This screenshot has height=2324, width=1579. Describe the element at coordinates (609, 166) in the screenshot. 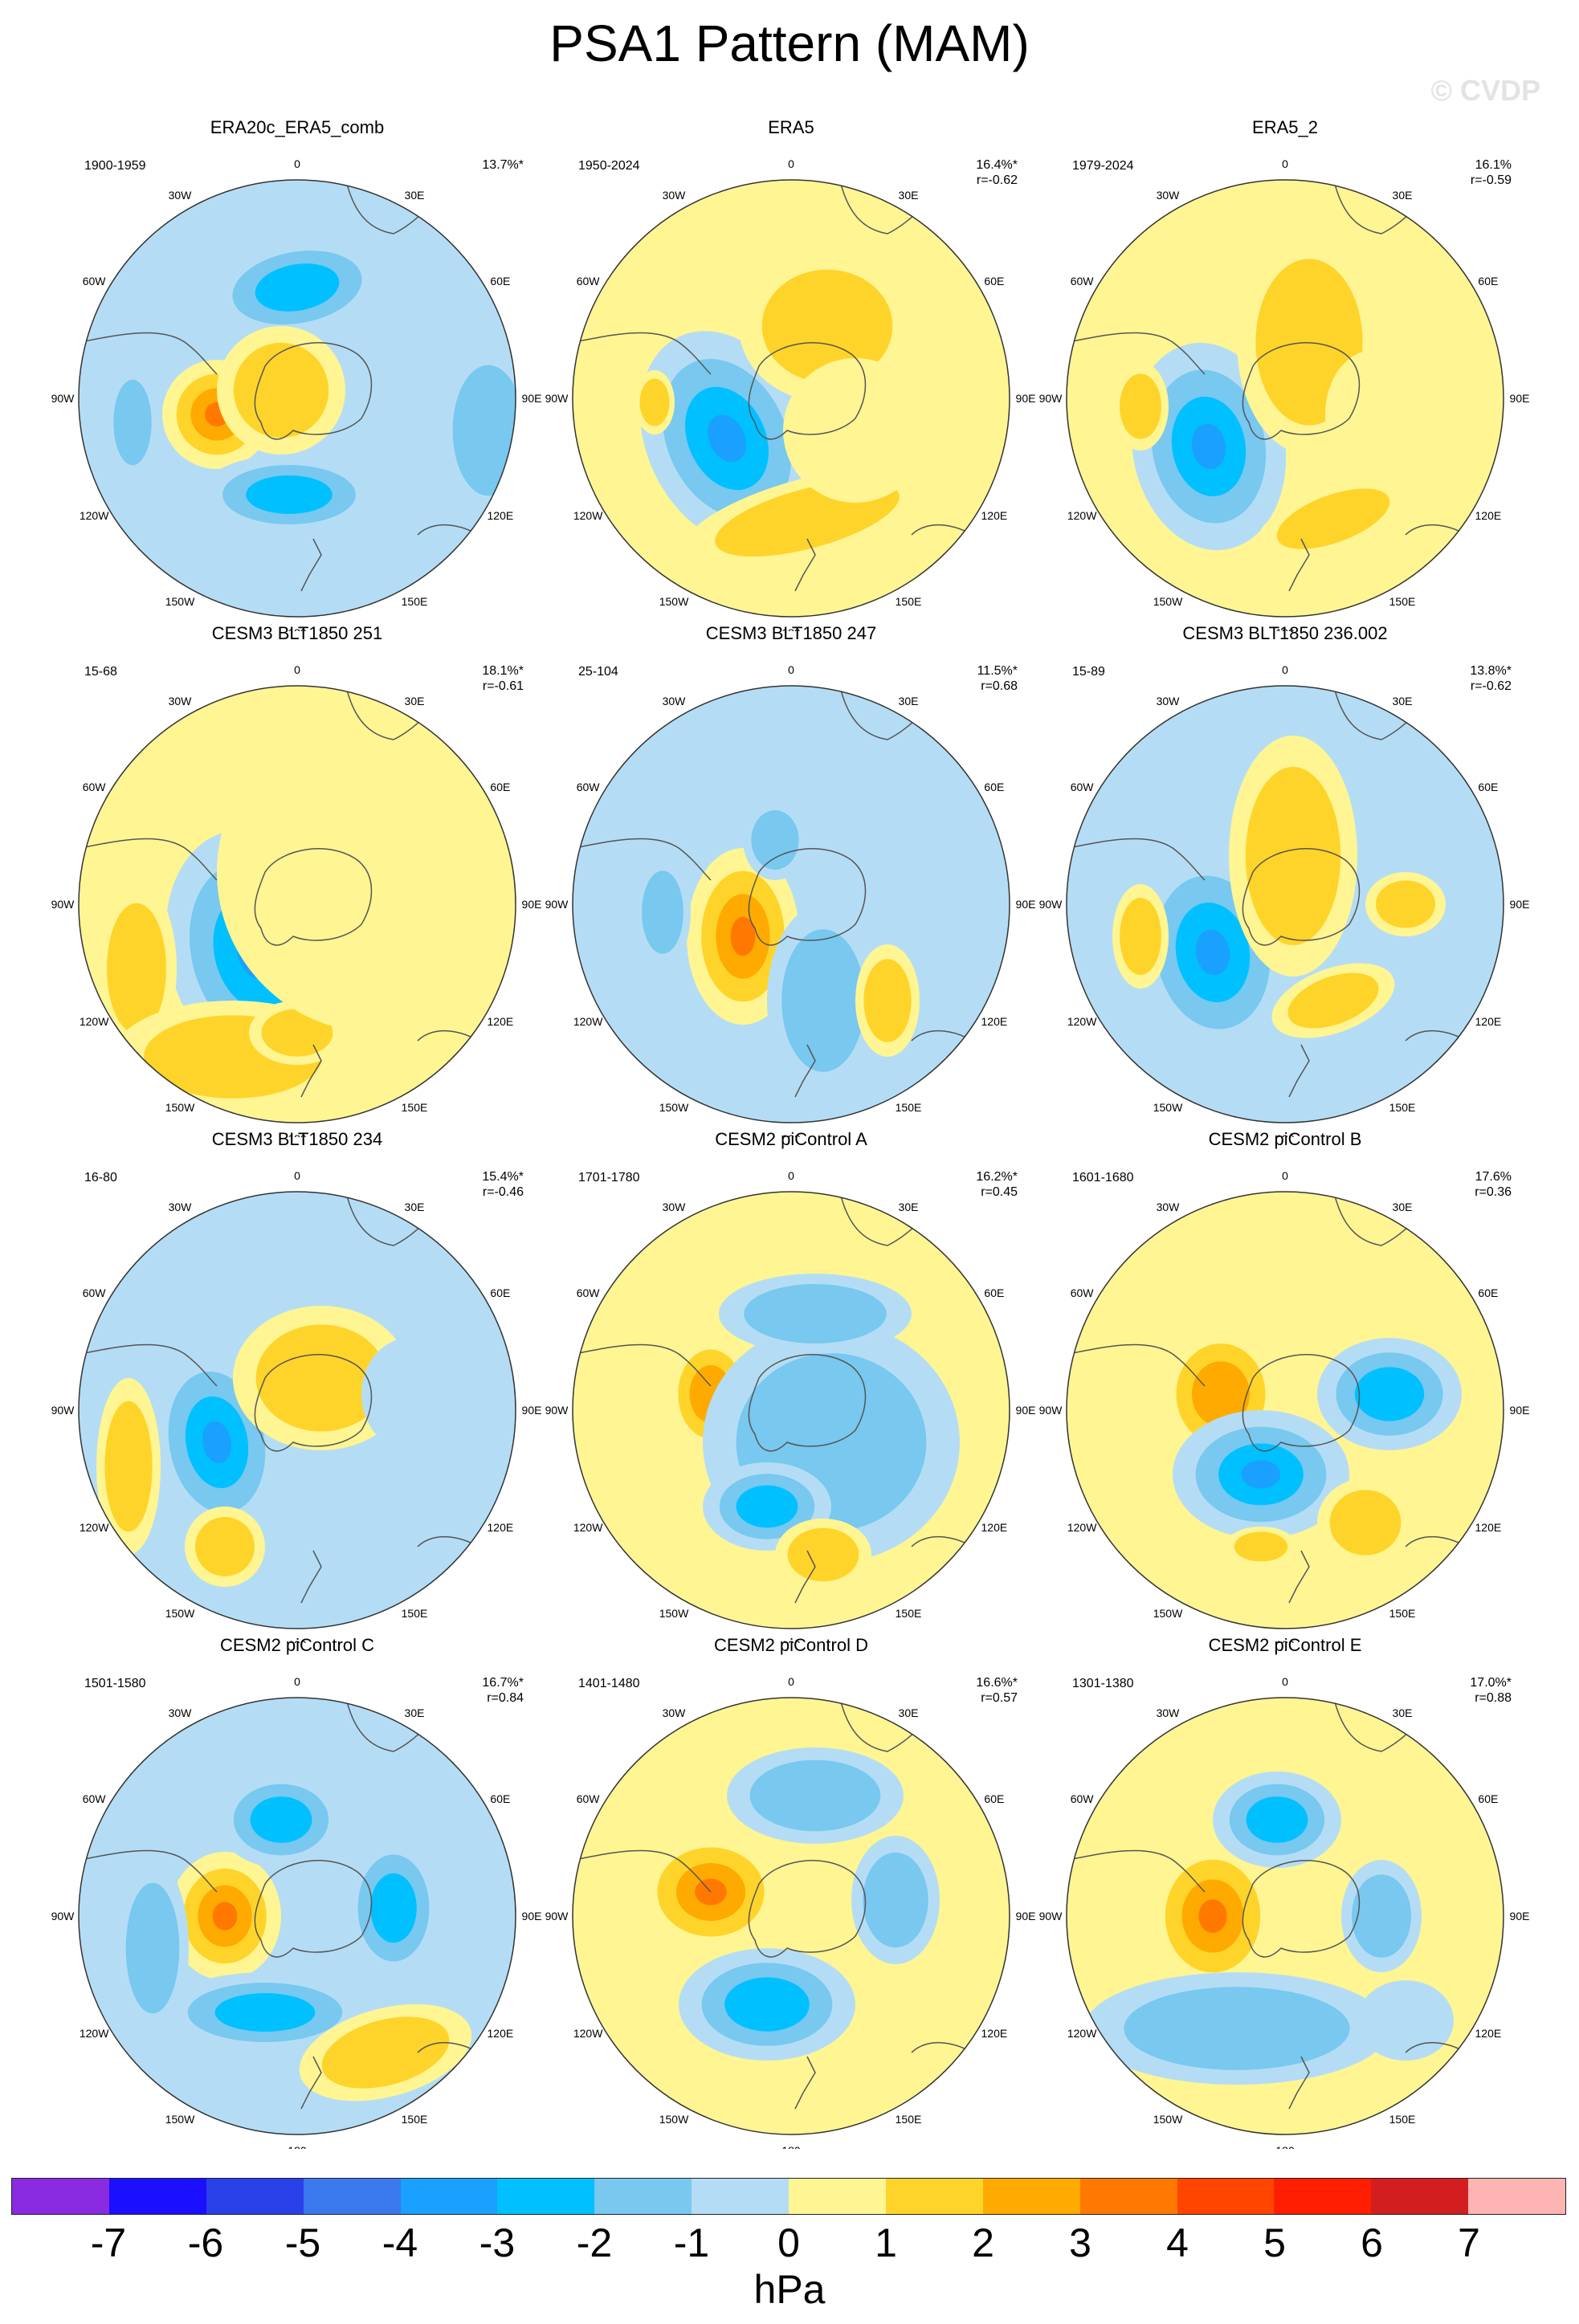

I see `panel-period: 1950-2024` at that location.